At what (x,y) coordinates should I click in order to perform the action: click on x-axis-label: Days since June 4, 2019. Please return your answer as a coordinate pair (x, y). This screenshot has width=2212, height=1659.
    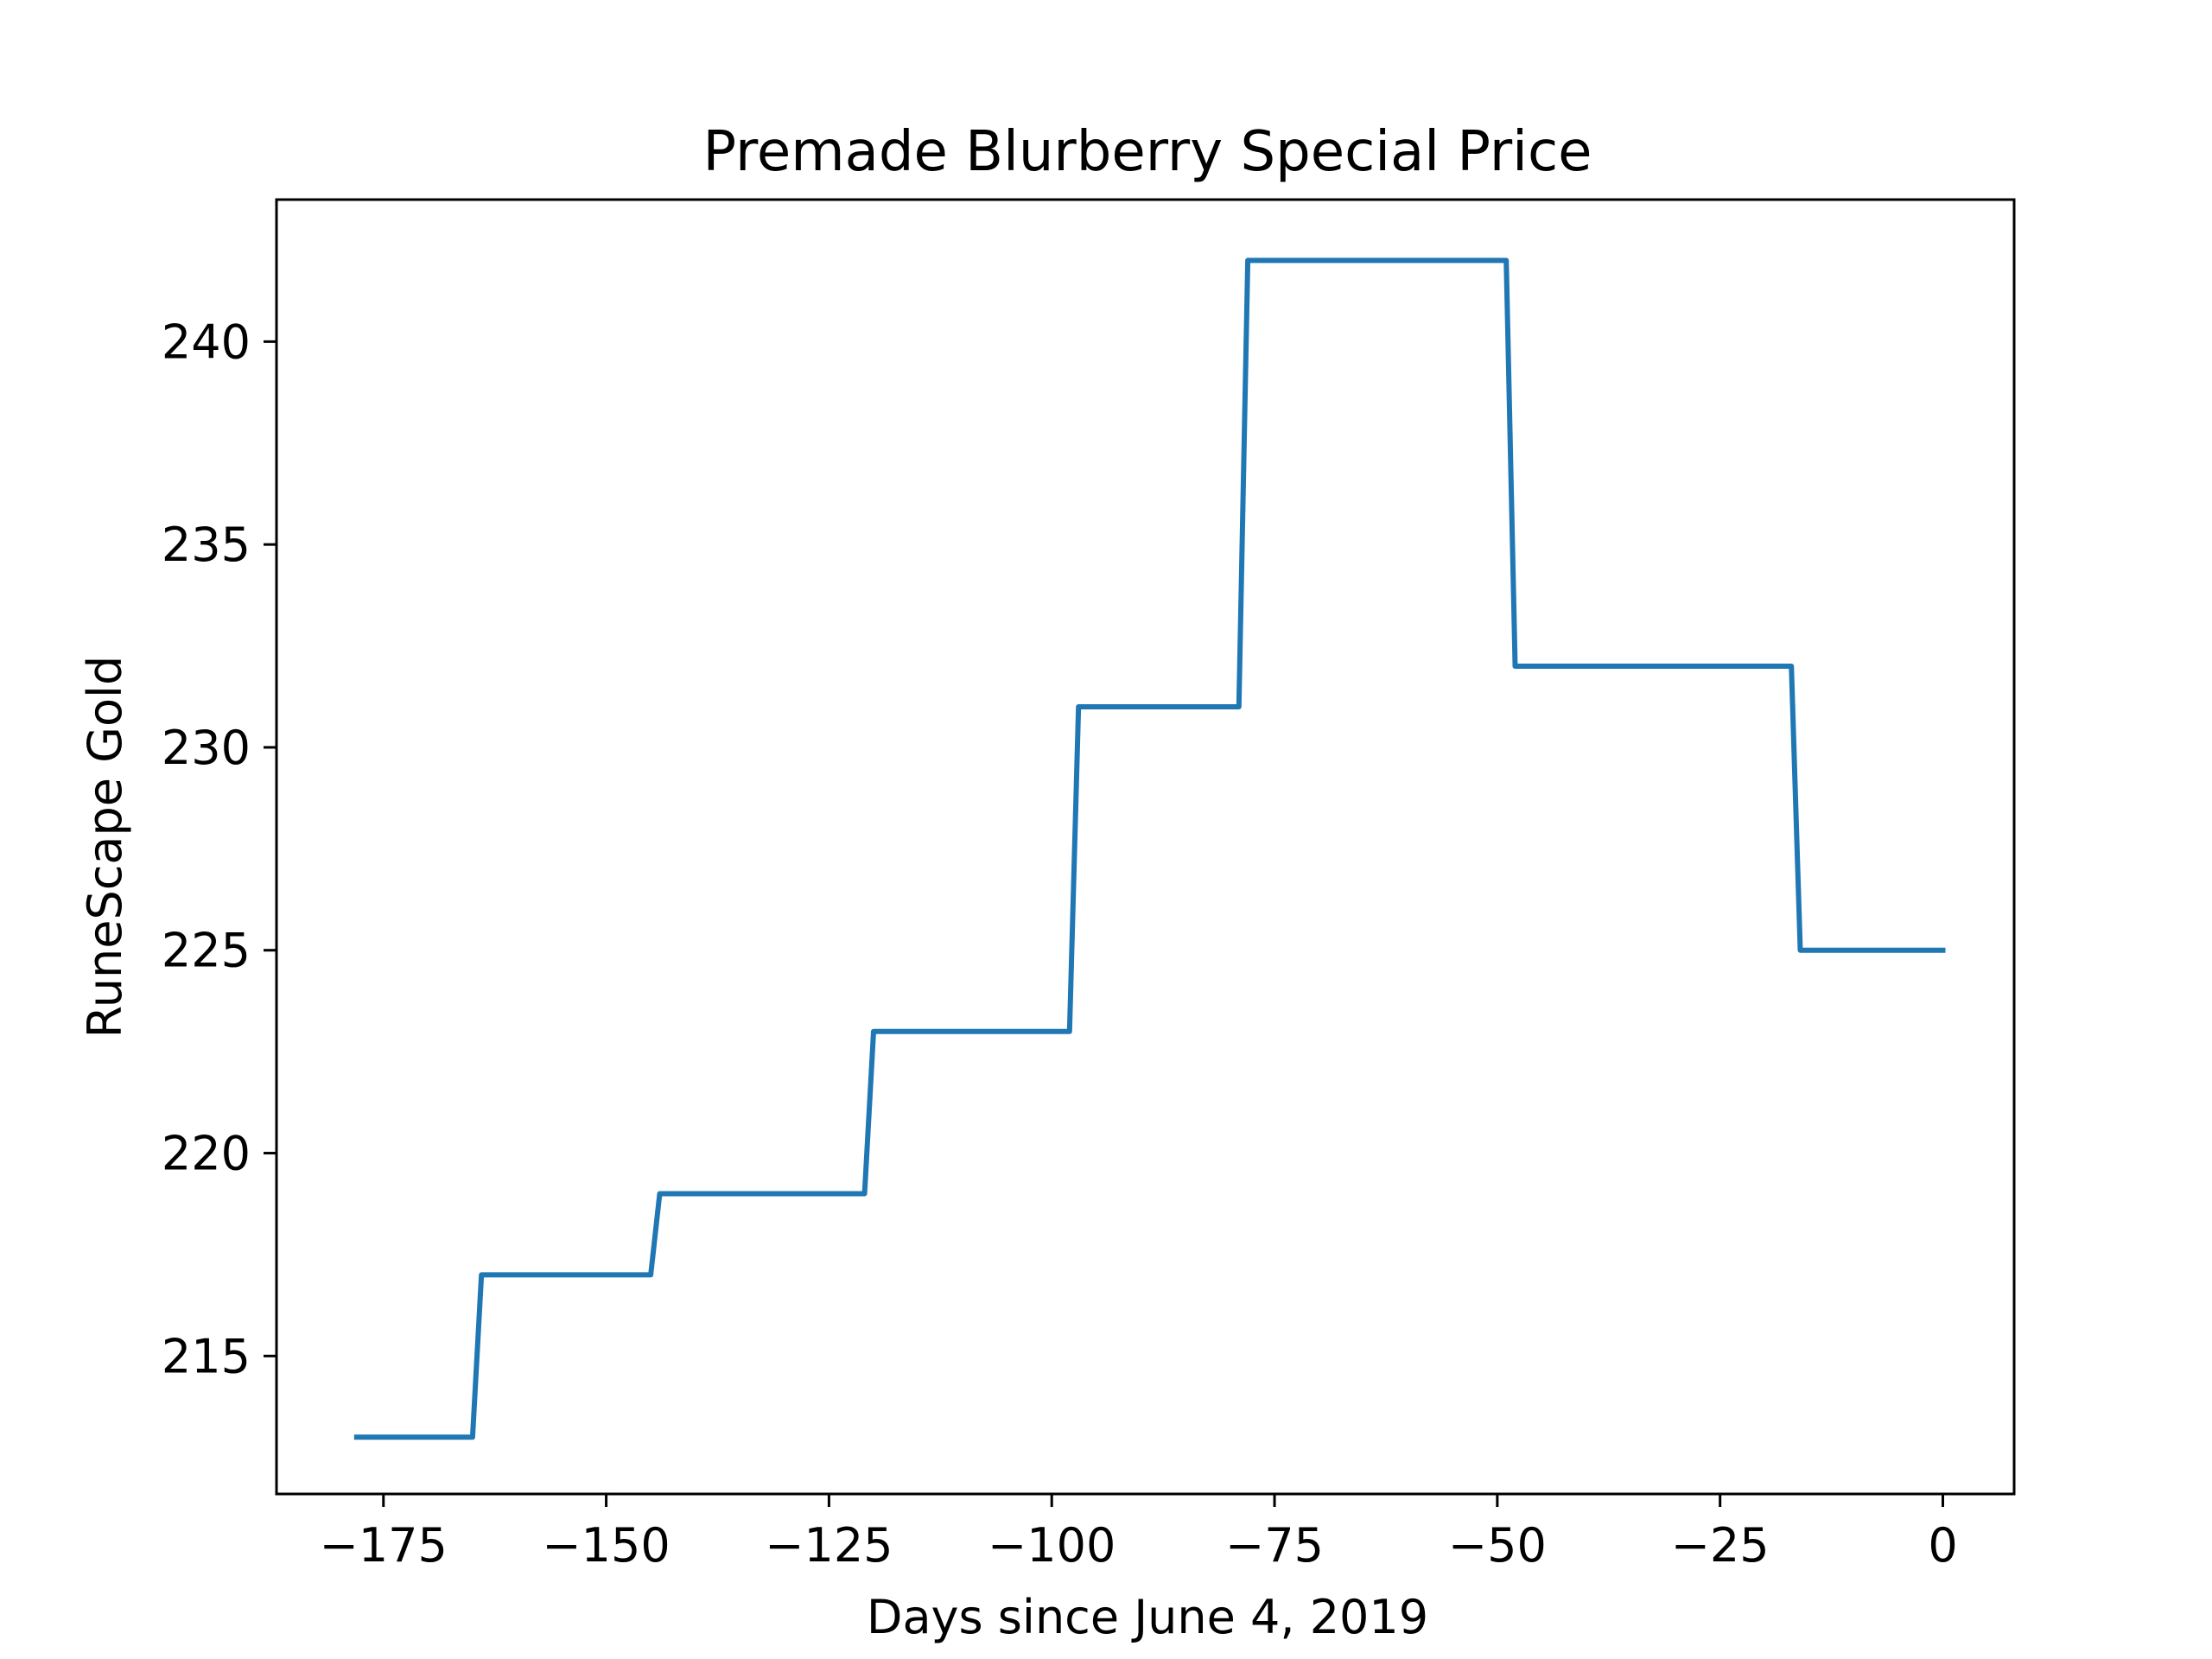
    Looking at the image, I should click on (1147, 1617).